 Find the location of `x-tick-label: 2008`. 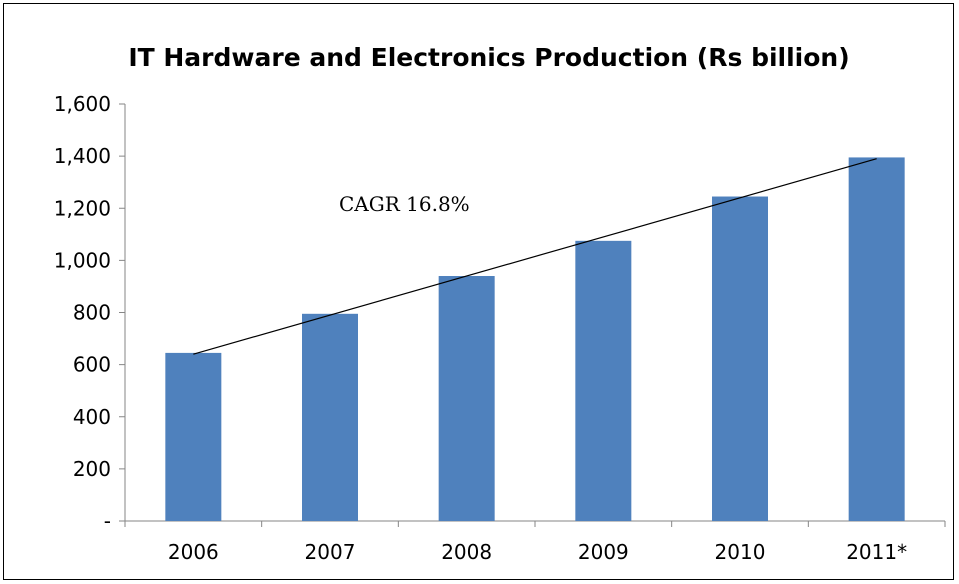

x-tick-label: 2008 is located at coordinates (466, 552).